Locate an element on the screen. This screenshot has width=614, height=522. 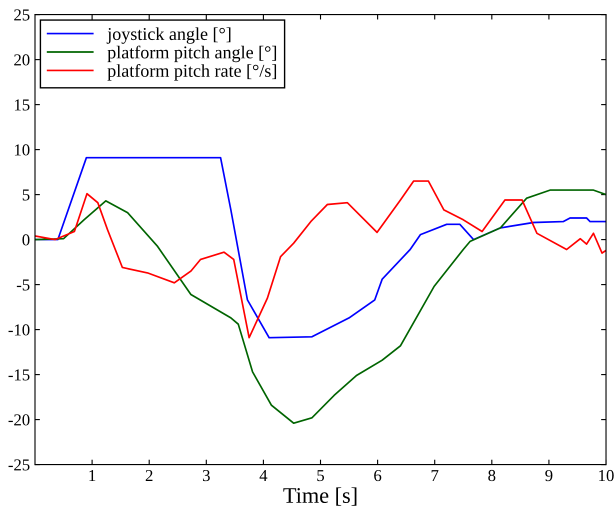
legend-label: platform pitch angle [°] is located at coordinates (192, 54).